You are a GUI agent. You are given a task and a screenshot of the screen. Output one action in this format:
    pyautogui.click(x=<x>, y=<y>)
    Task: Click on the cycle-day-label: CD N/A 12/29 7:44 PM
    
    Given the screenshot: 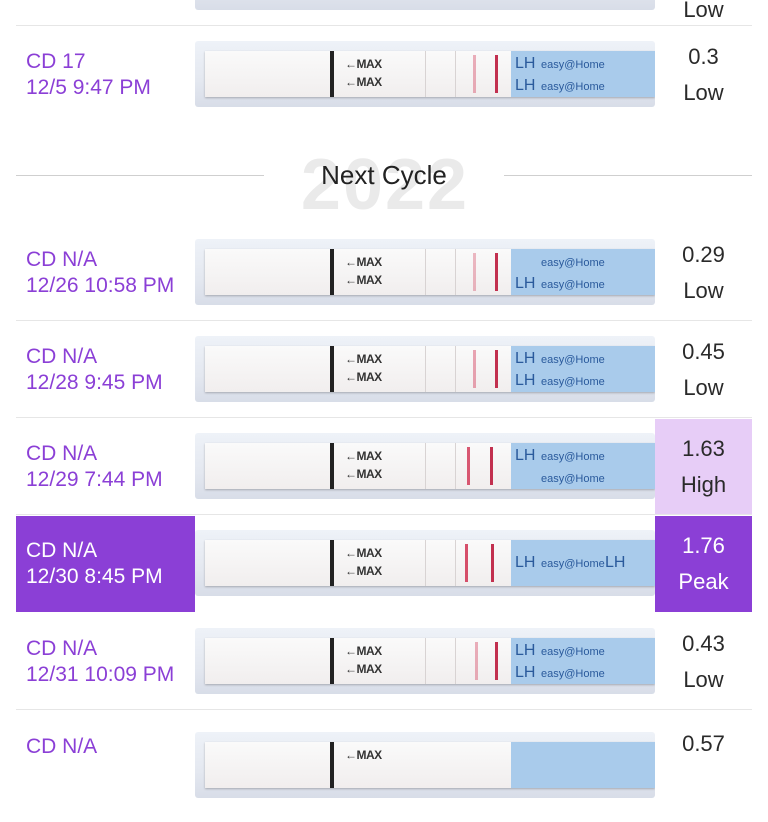 What is the action you would take?
    pyautogui.click(x=105, y=467)
    